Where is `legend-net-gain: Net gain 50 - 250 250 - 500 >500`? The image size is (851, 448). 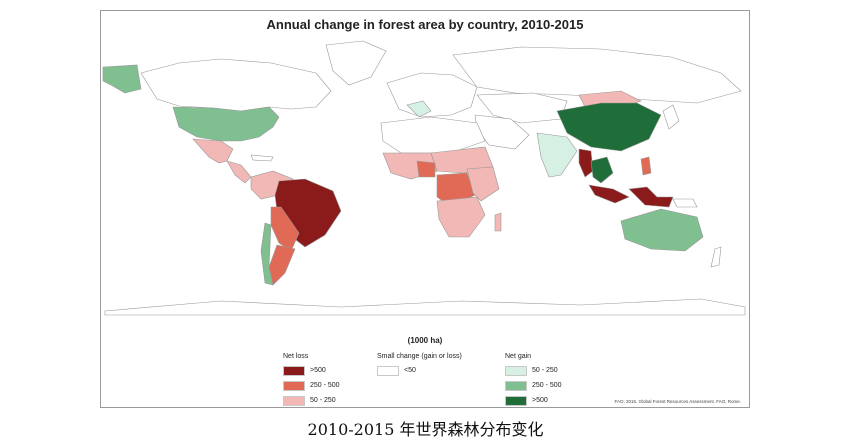 legend-net-gain: Net gain 50 - 250 250 - 500 >500 is located at coordinates (533, 380).